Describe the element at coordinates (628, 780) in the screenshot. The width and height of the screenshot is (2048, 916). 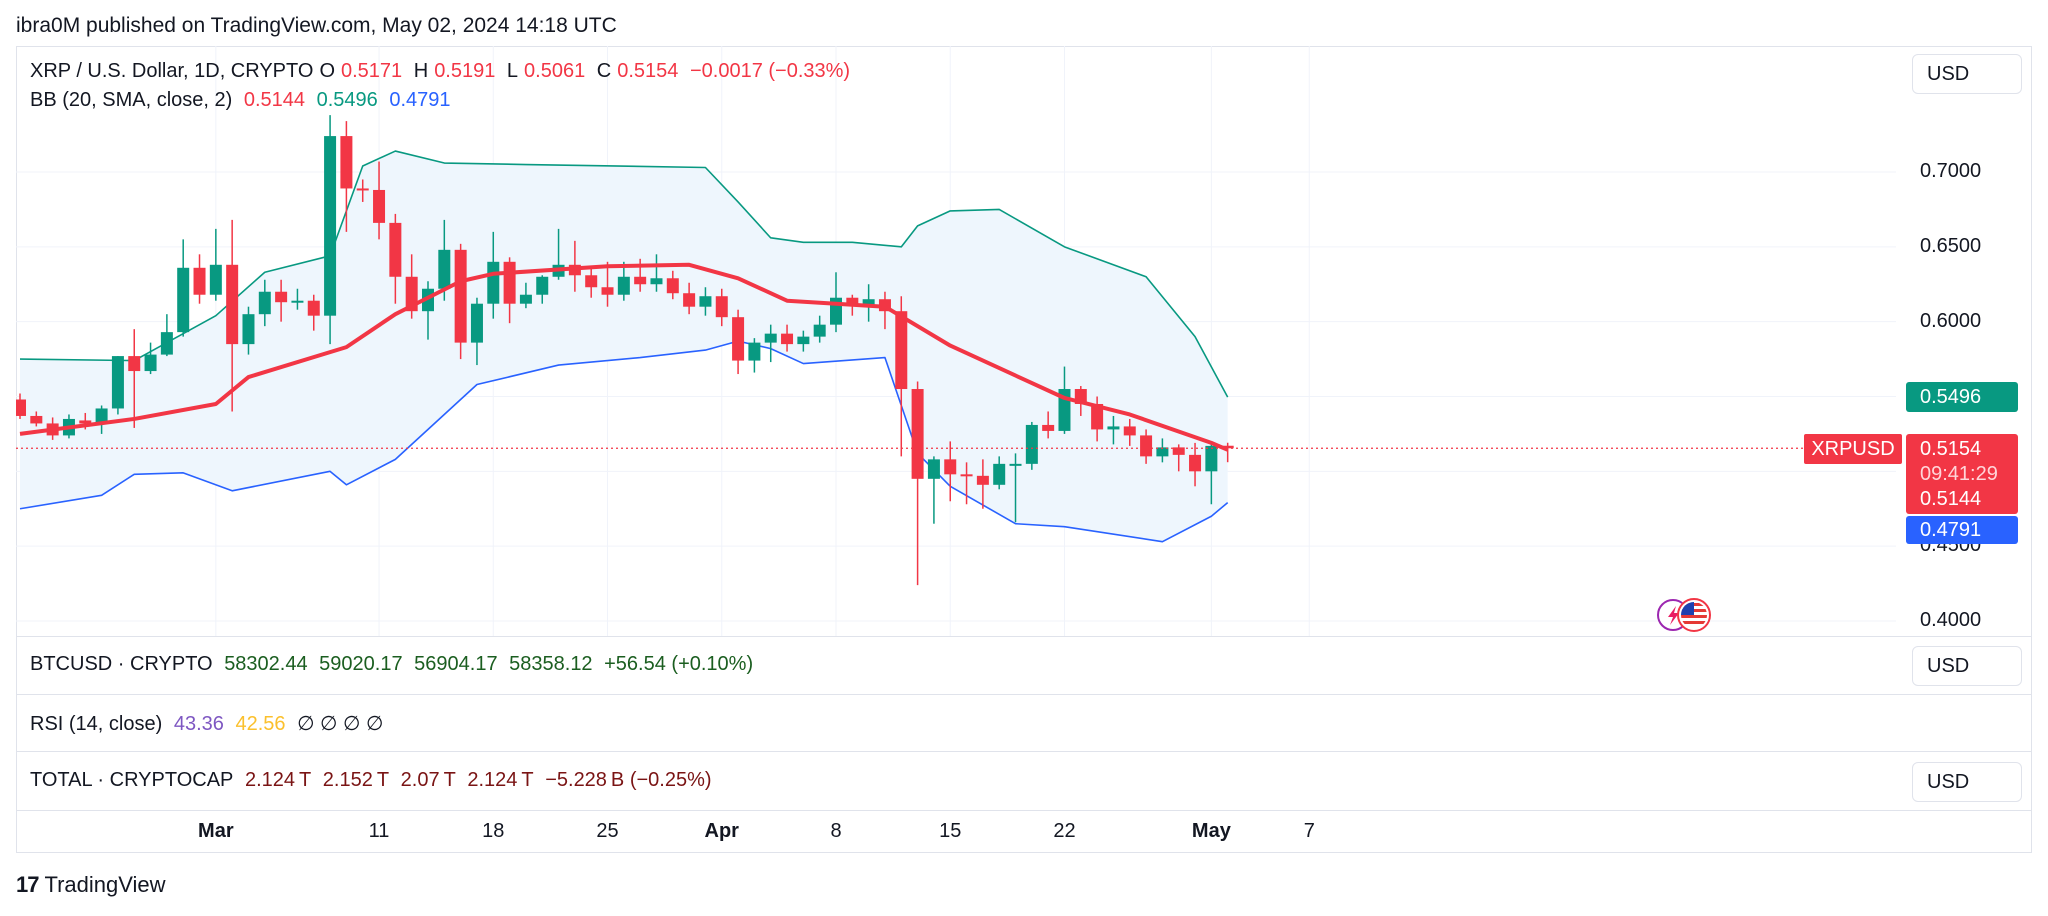
I see `total-change: −5.228 B (−0.25%)` at that location.